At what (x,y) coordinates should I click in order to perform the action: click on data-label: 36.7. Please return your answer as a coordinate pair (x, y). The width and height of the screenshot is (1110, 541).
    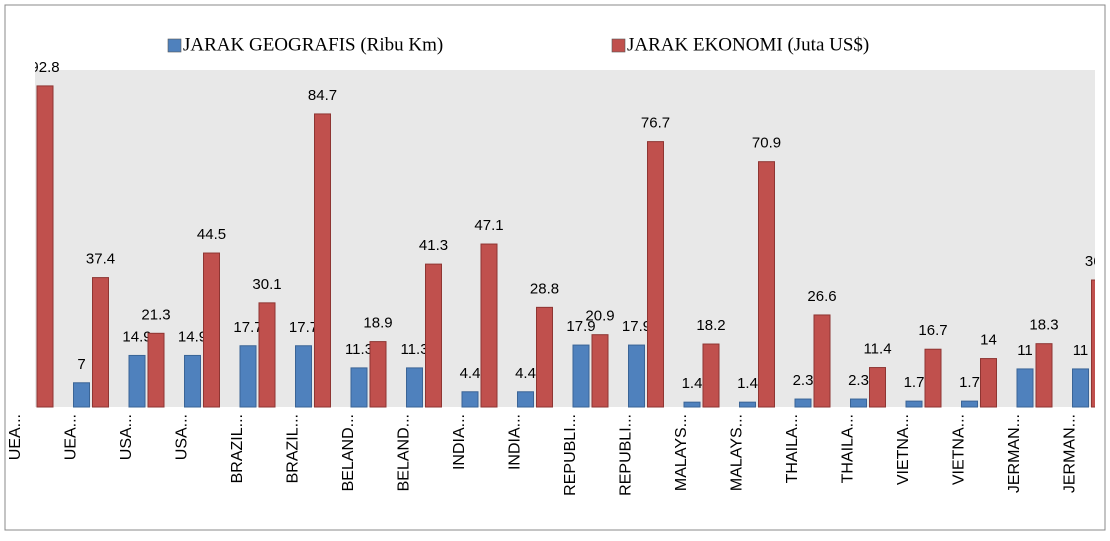
    Looking at the image, I should click on (1097, 261).